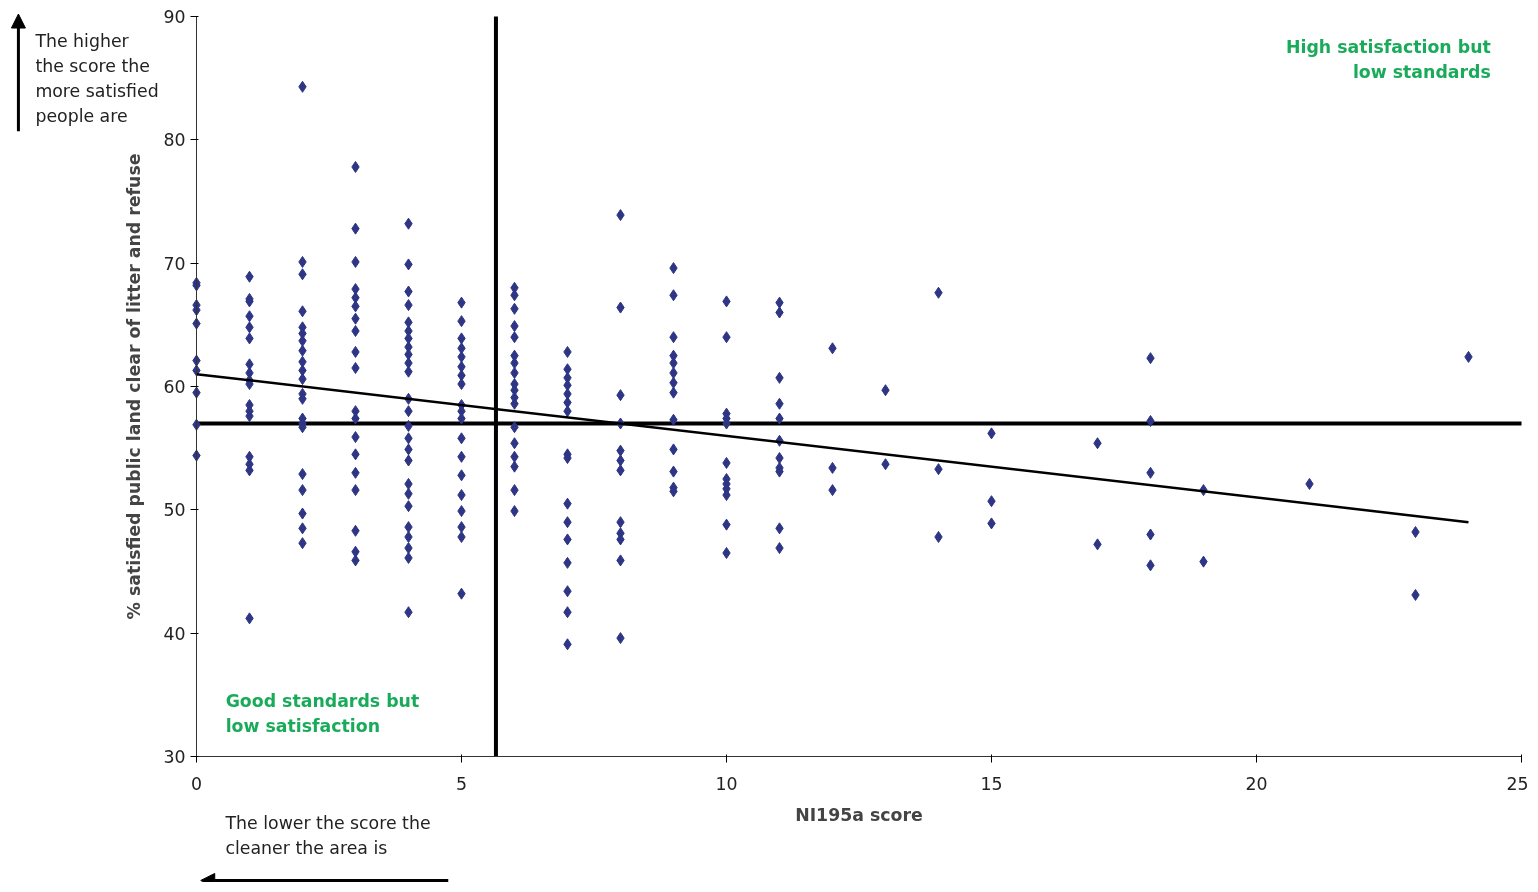 The image size is (1538, 892). I want to click on x-tick-label: 10, so click(726, 783).